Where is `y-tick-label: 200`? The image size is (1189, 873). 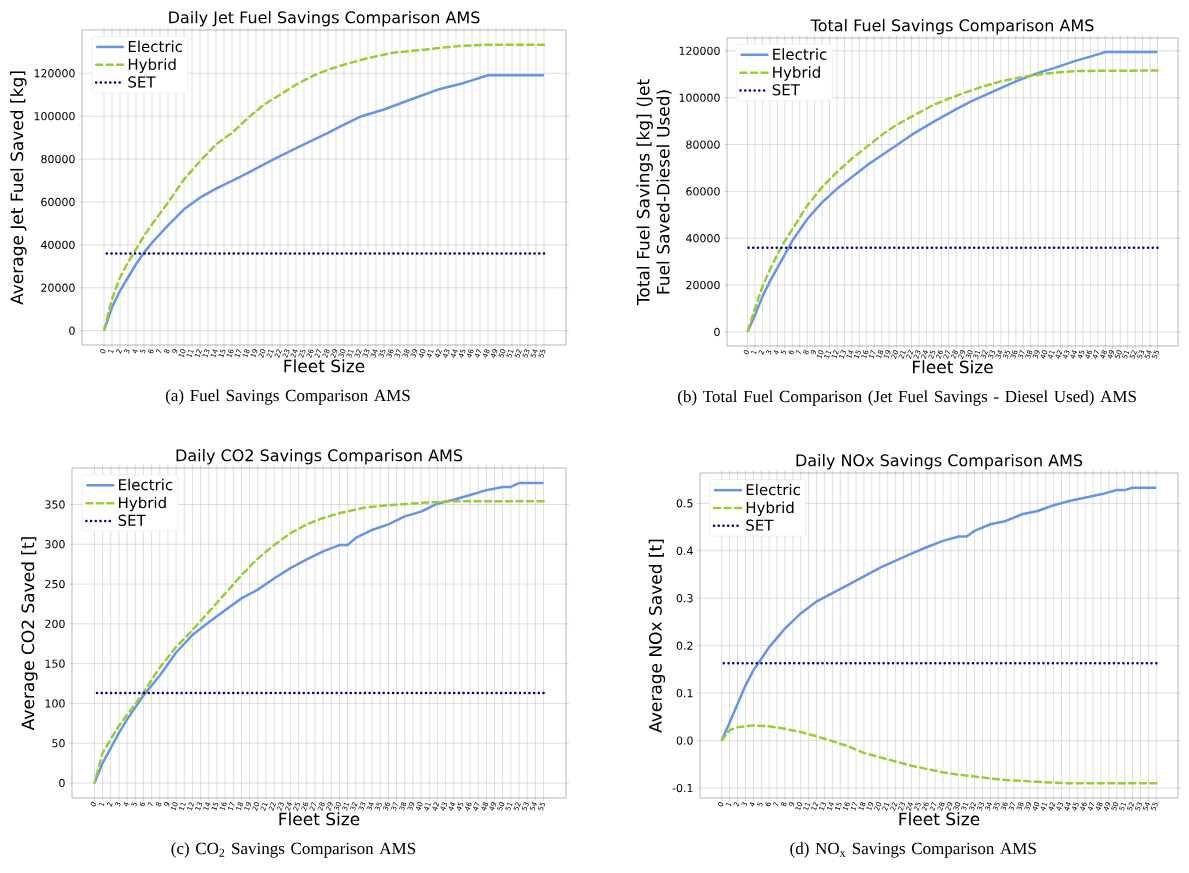
y-tick-label: 200 is located at coordinates (55, 624).